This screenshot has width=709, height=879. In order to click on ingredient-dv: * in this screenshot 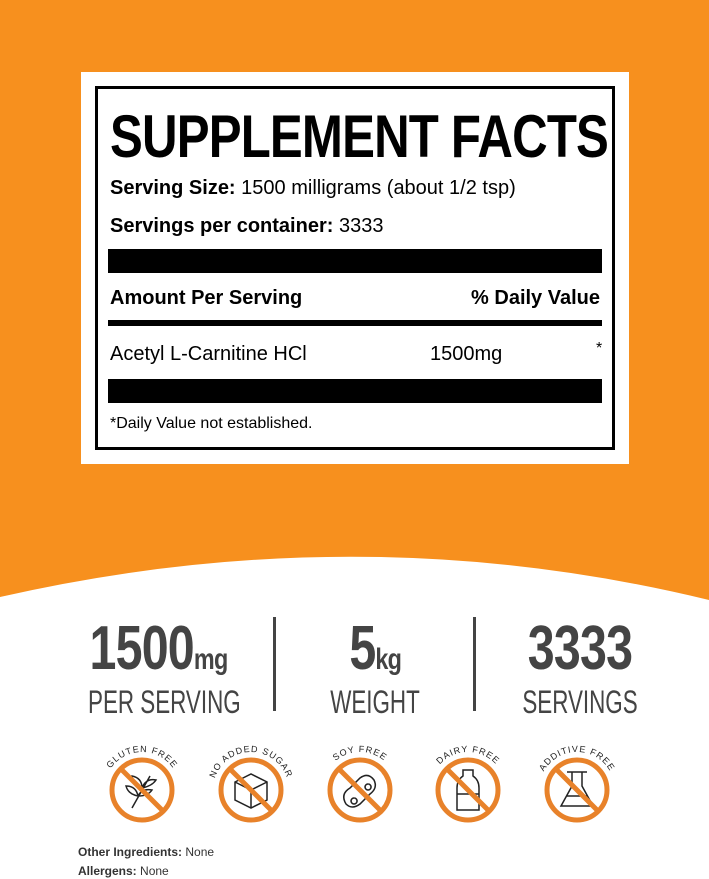, I will do `click(599, 348)`.